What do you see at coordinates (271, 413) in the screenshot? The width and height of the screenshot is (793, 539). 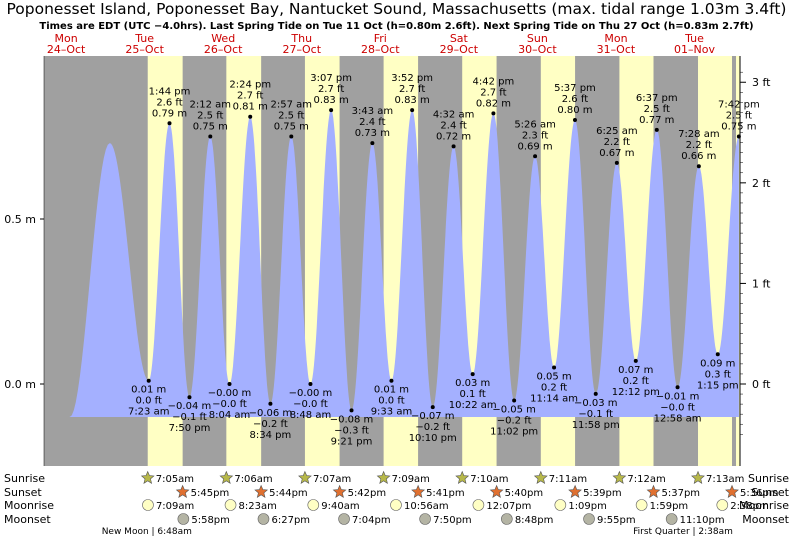 I see `low-tide-meters: −0.06 m` at bounding box center [271, 413].